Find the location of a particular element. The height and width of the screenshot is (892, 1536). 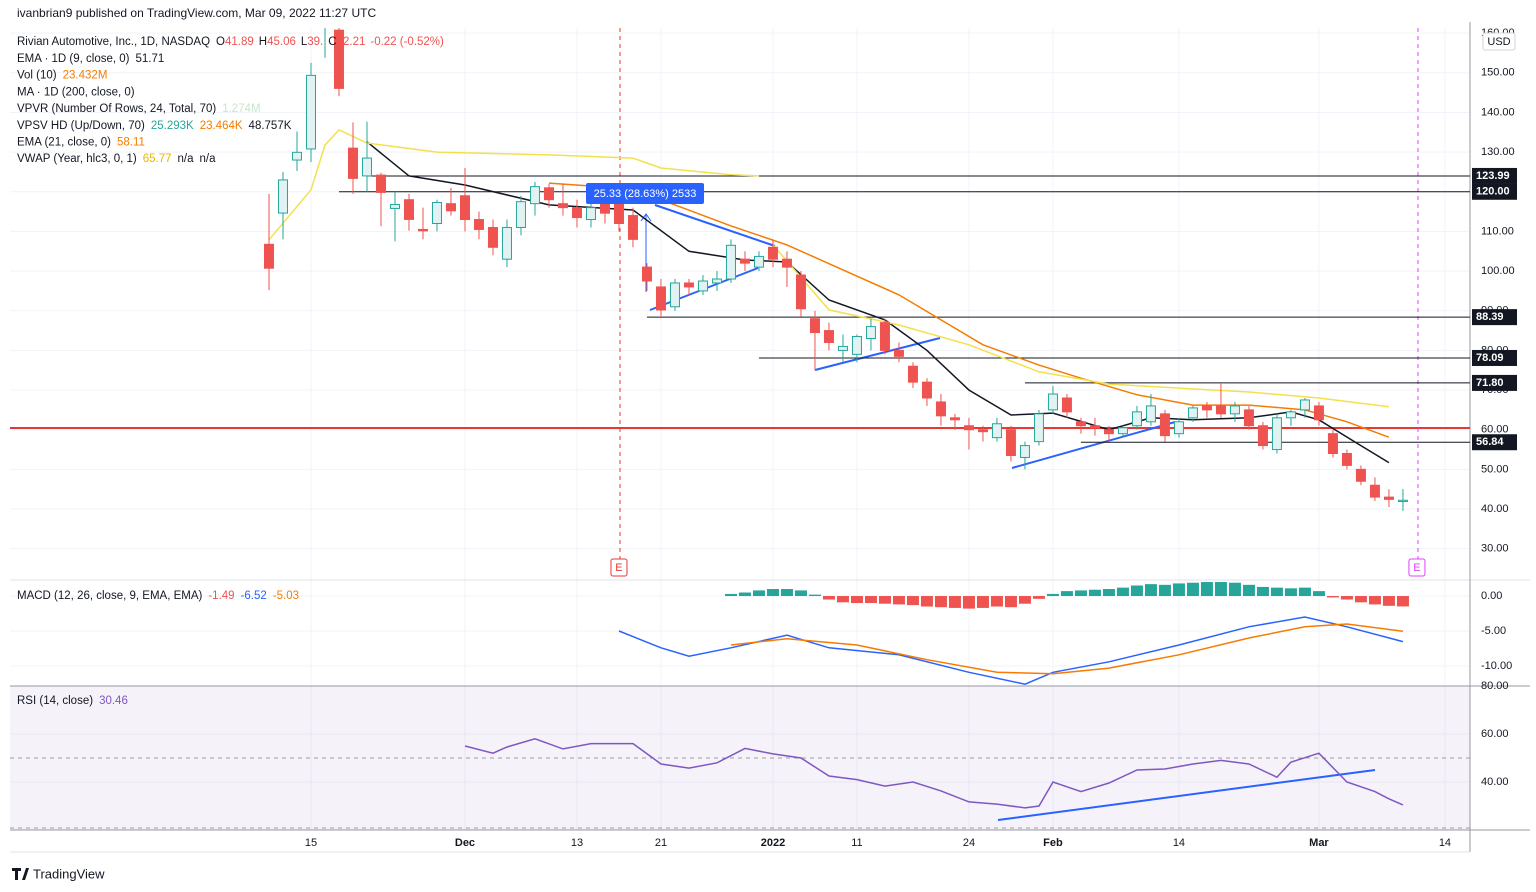

legend-row: Vol (10) 23.432M is located at coordinates (62, 76).